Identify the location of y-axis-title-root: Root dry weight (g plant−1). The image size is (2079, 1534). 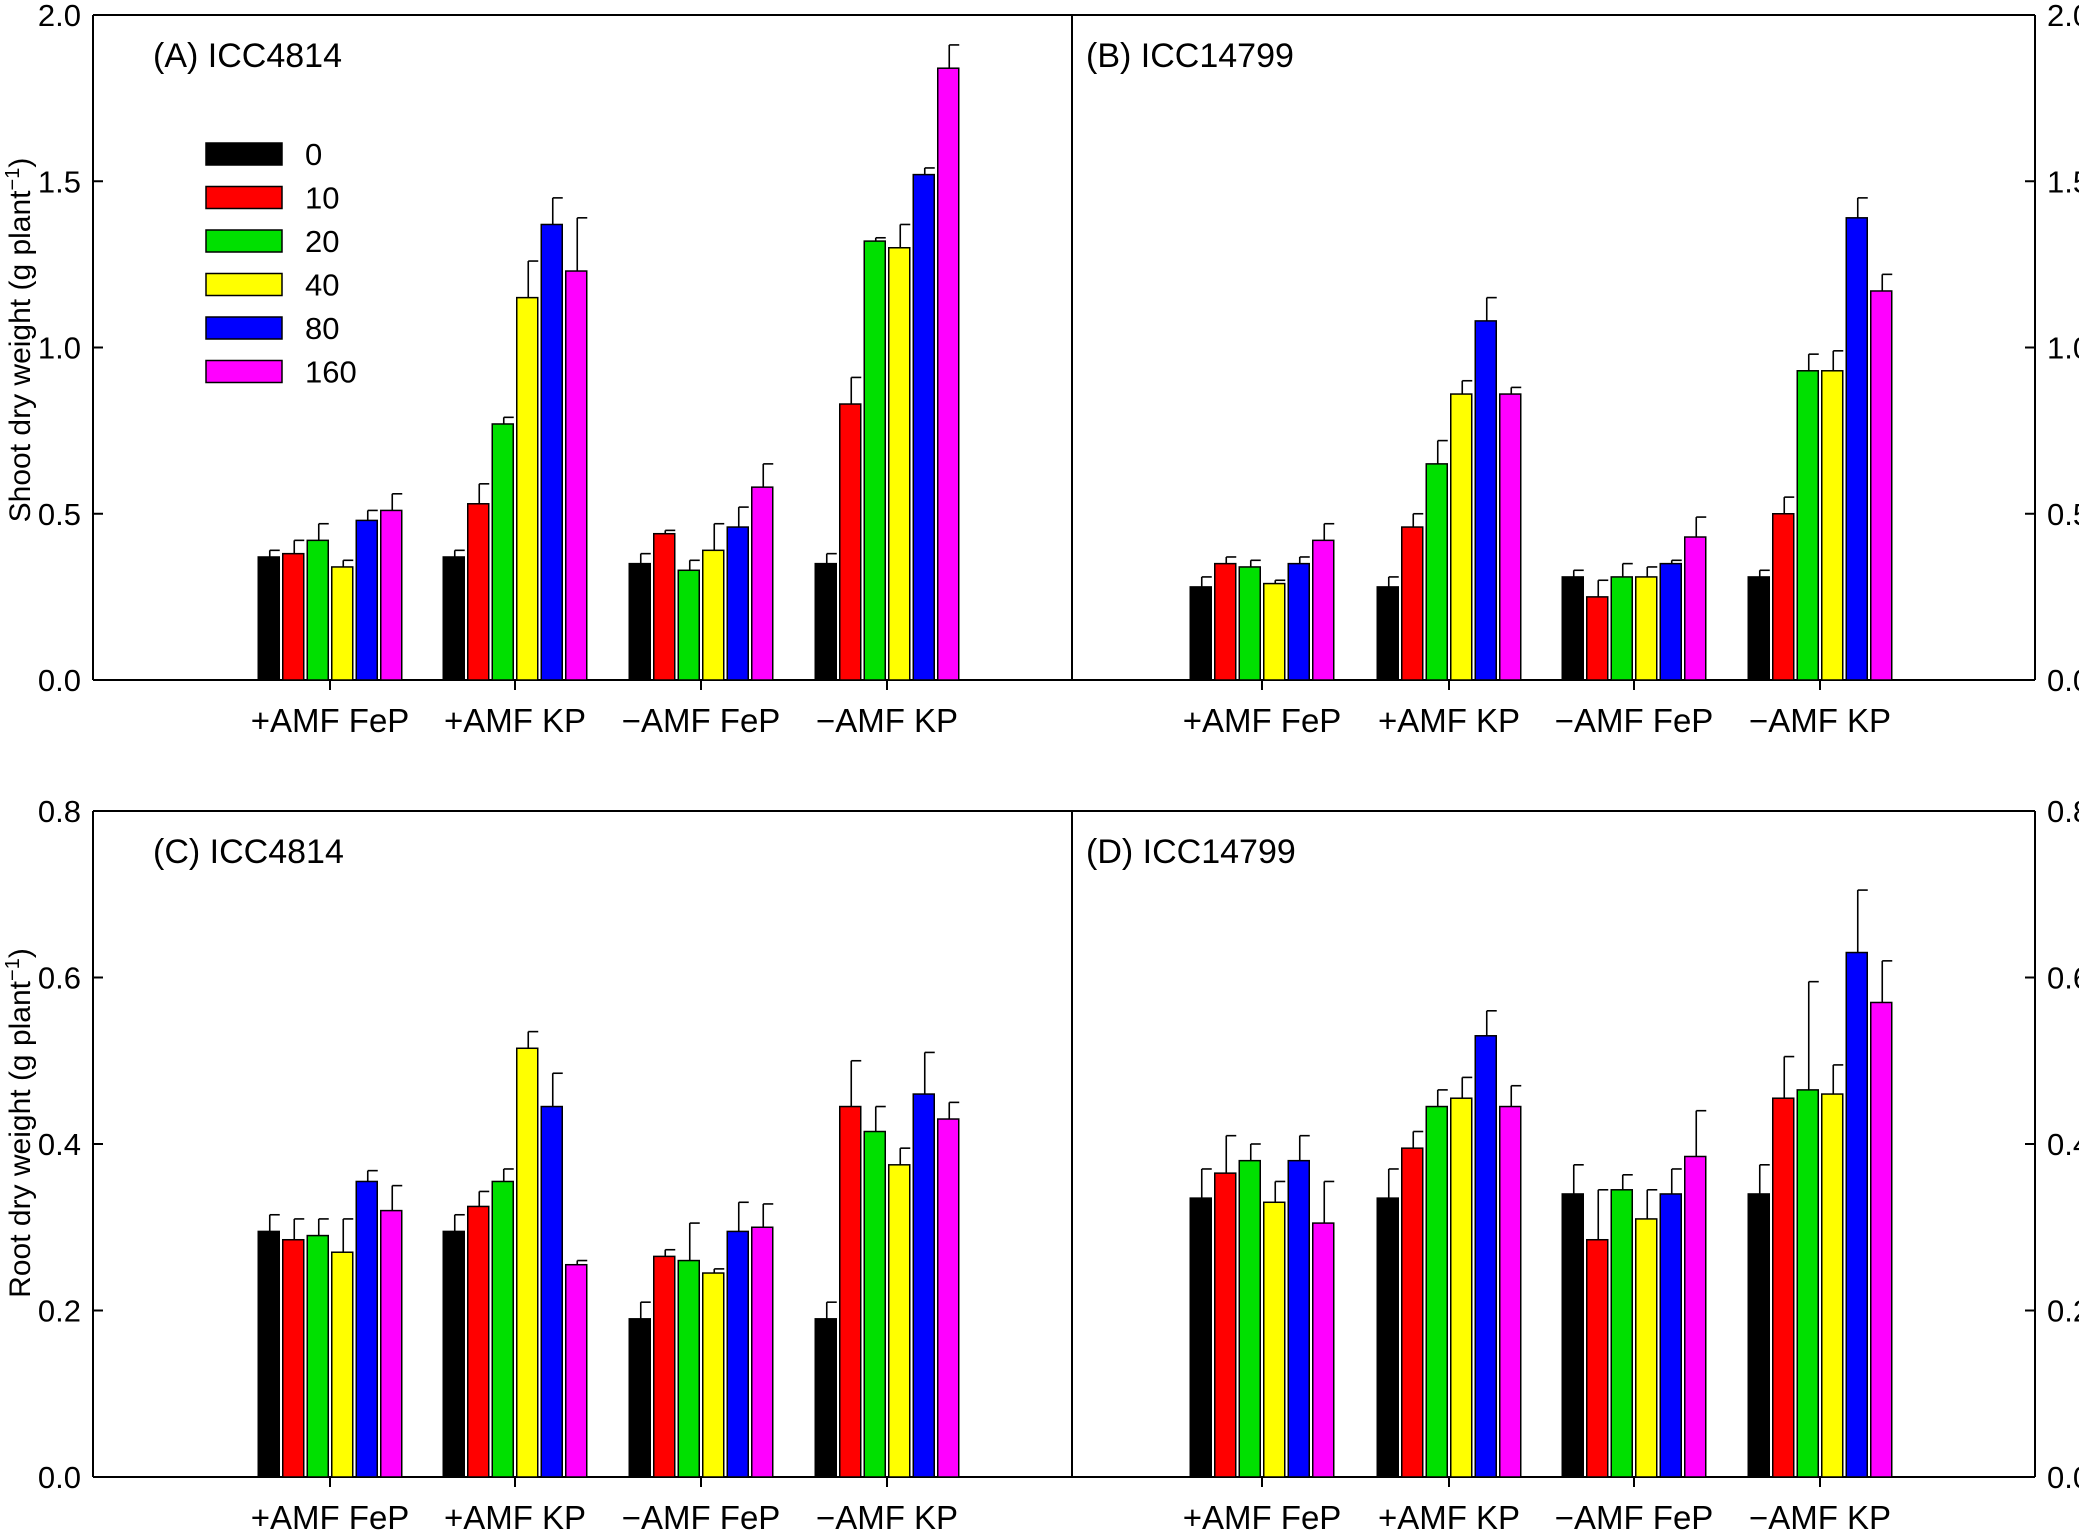
(19, 1123).